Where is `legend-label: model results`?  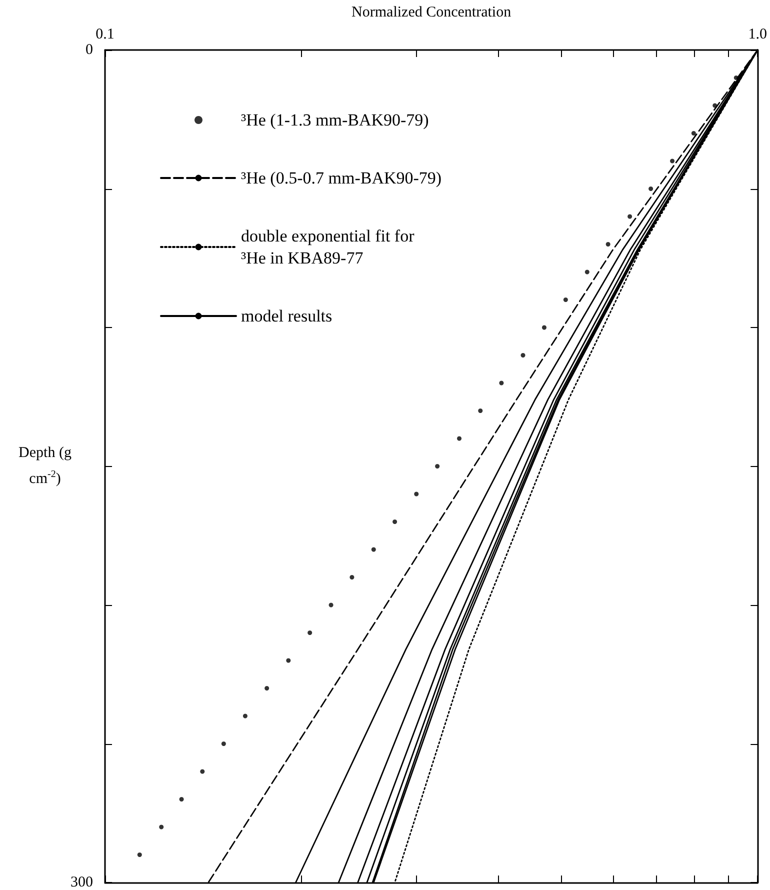 legend-label: model results is located at coordinates (286, 316).